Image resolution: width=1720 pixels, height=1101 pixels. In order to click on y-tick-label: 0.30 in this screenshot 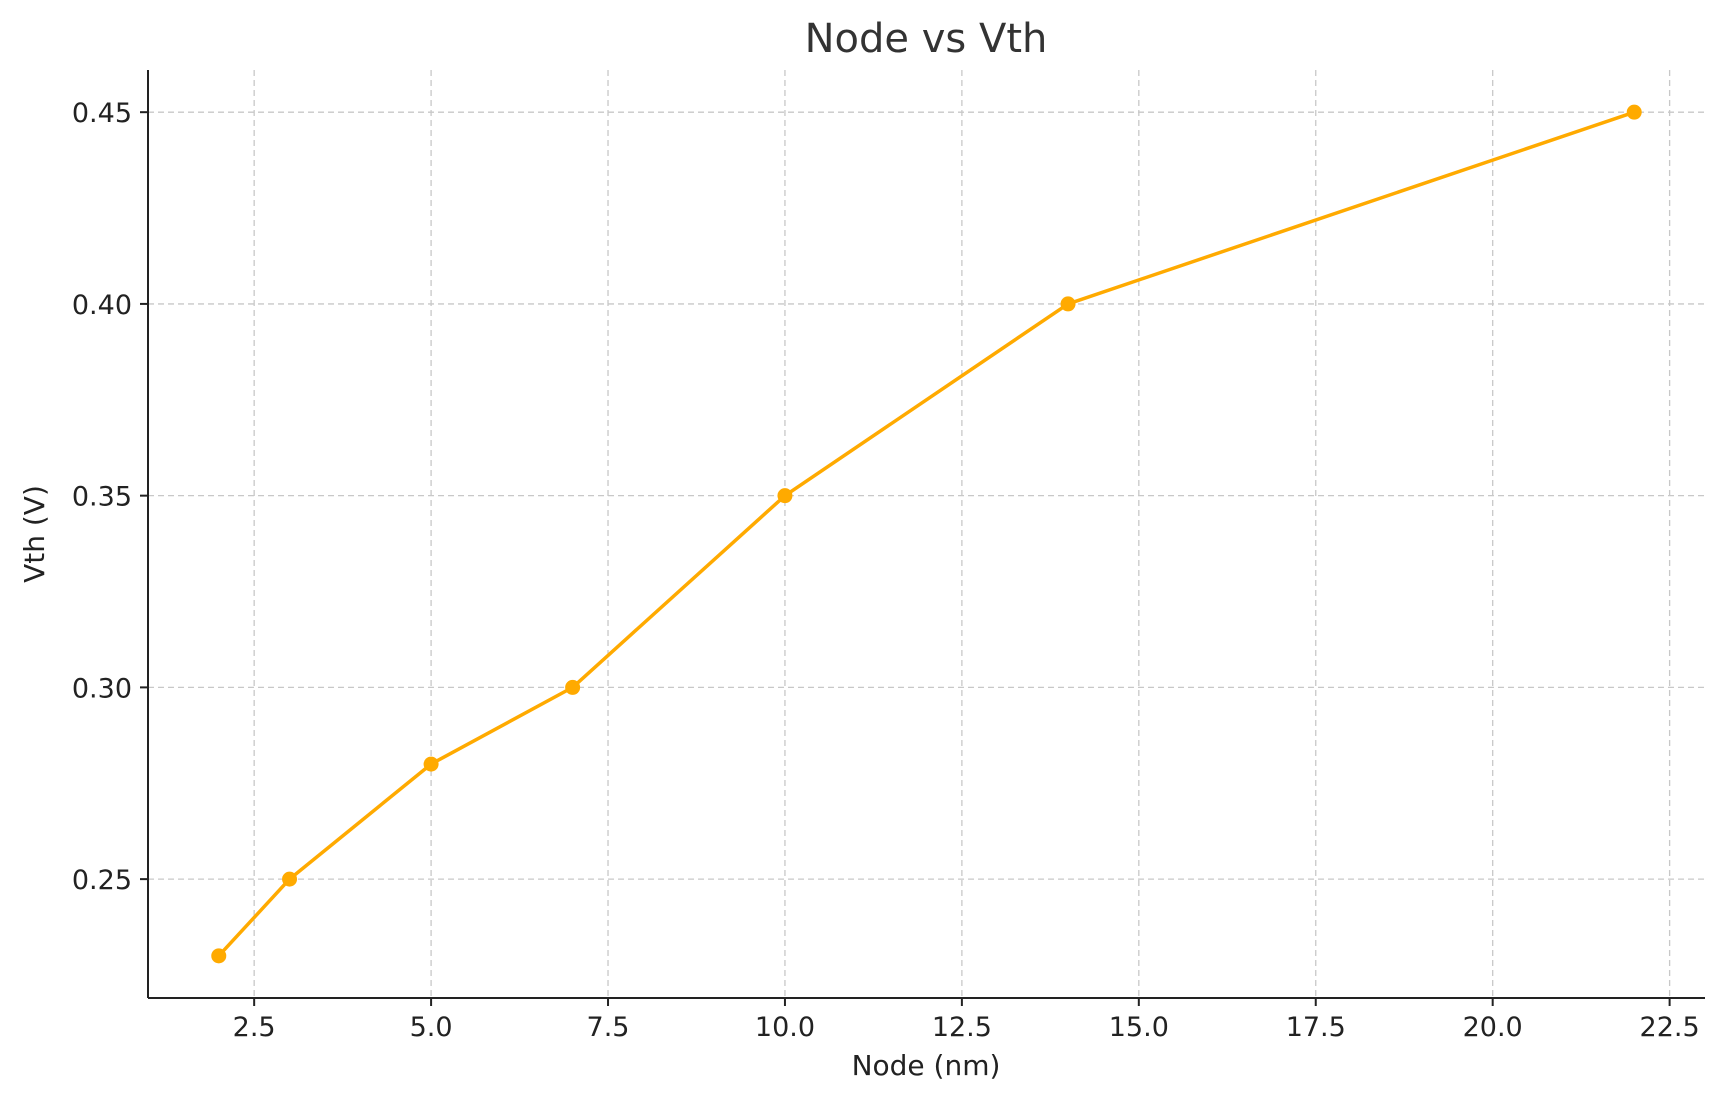, I will do `click(102, 688)`.